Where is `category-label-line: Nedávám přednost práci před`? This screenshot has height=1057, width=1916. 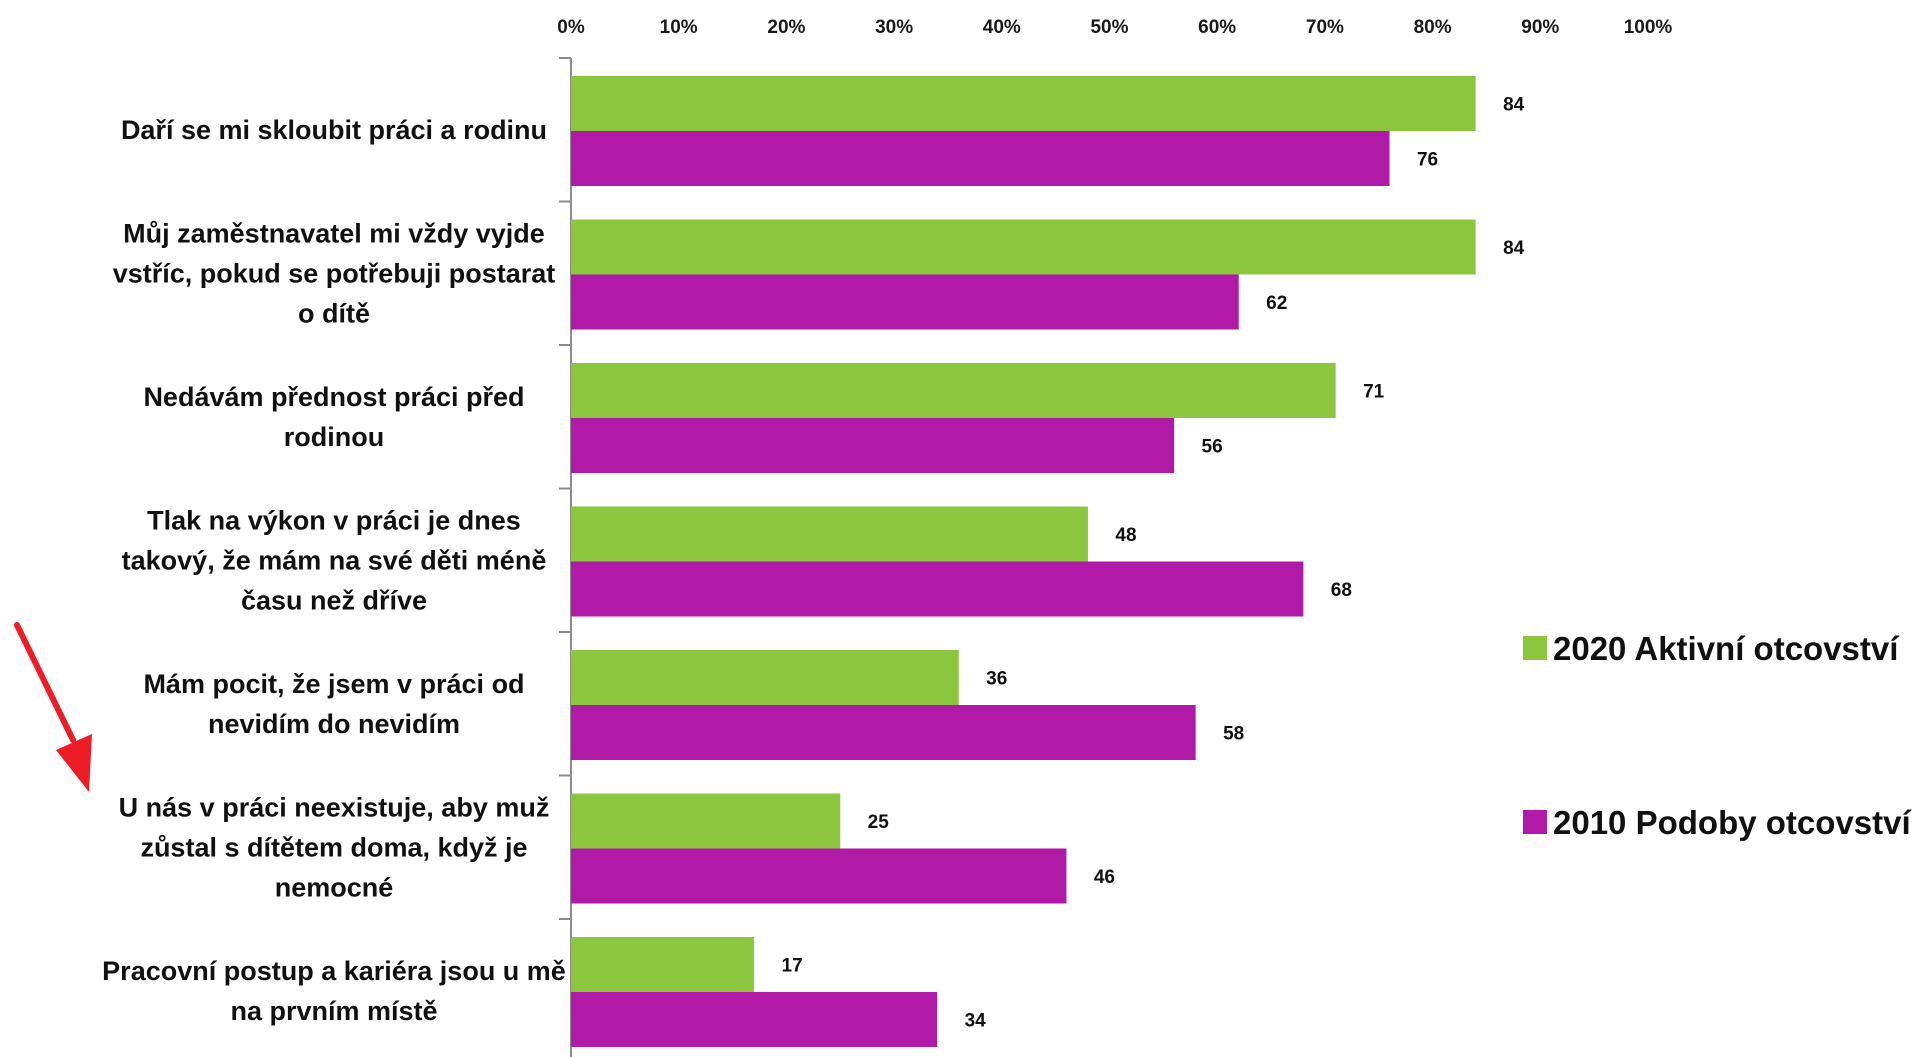 category-label-line: Nedávám přednost práci před is located at coordinates (333, 397).